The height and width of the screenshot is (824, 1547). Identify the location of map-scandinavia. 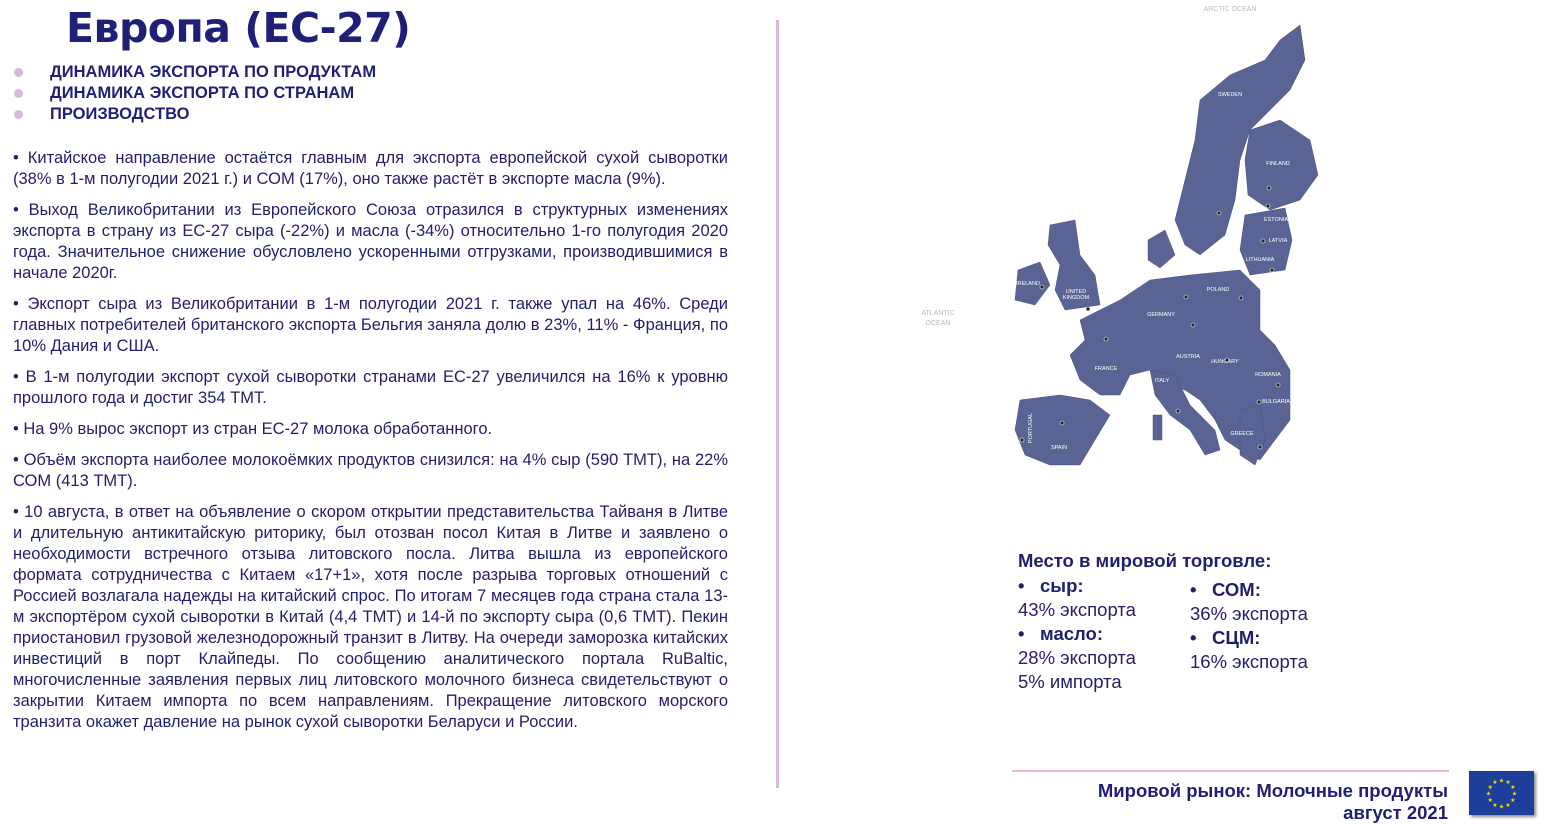
(1240, 140).